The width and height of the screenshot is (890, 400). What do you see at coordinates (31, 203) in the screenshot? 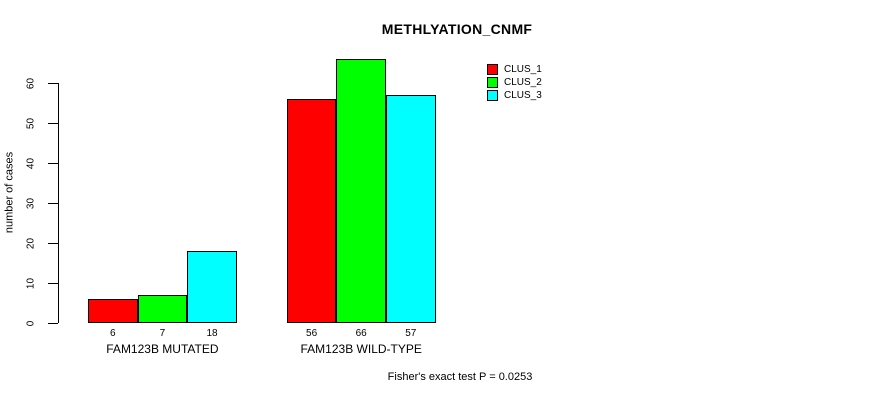
I see `y-tick-label: 30` at bounding box center [31, 203].